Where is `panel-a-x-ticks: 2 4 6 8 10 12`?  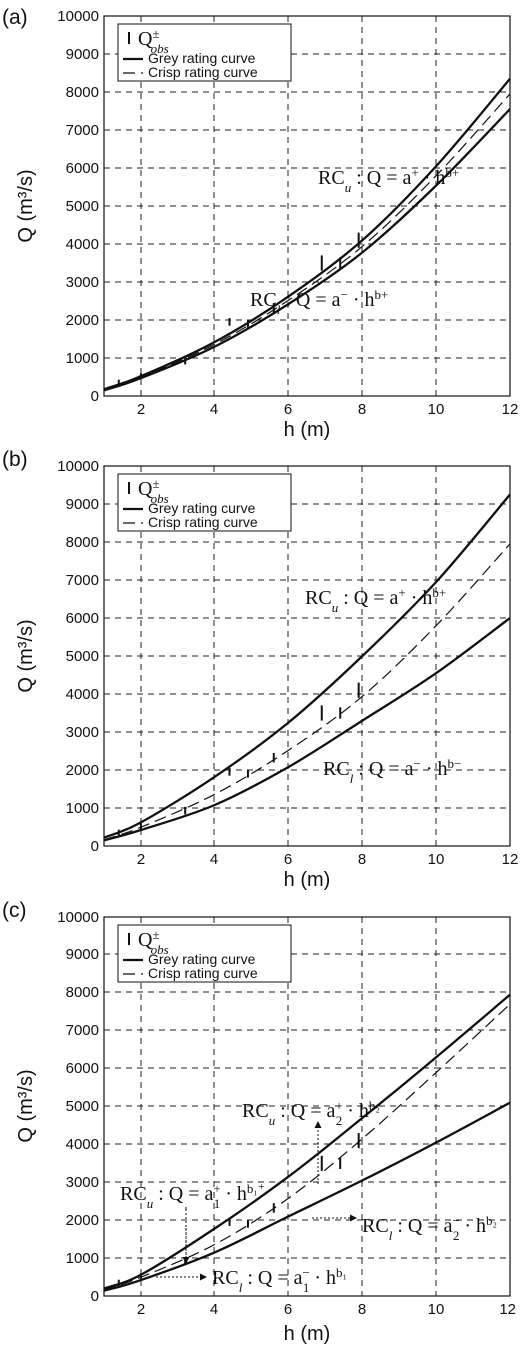
panel-a-x-ticks: 2 4 6 8 10 12 is located at coordinates (328, 409).